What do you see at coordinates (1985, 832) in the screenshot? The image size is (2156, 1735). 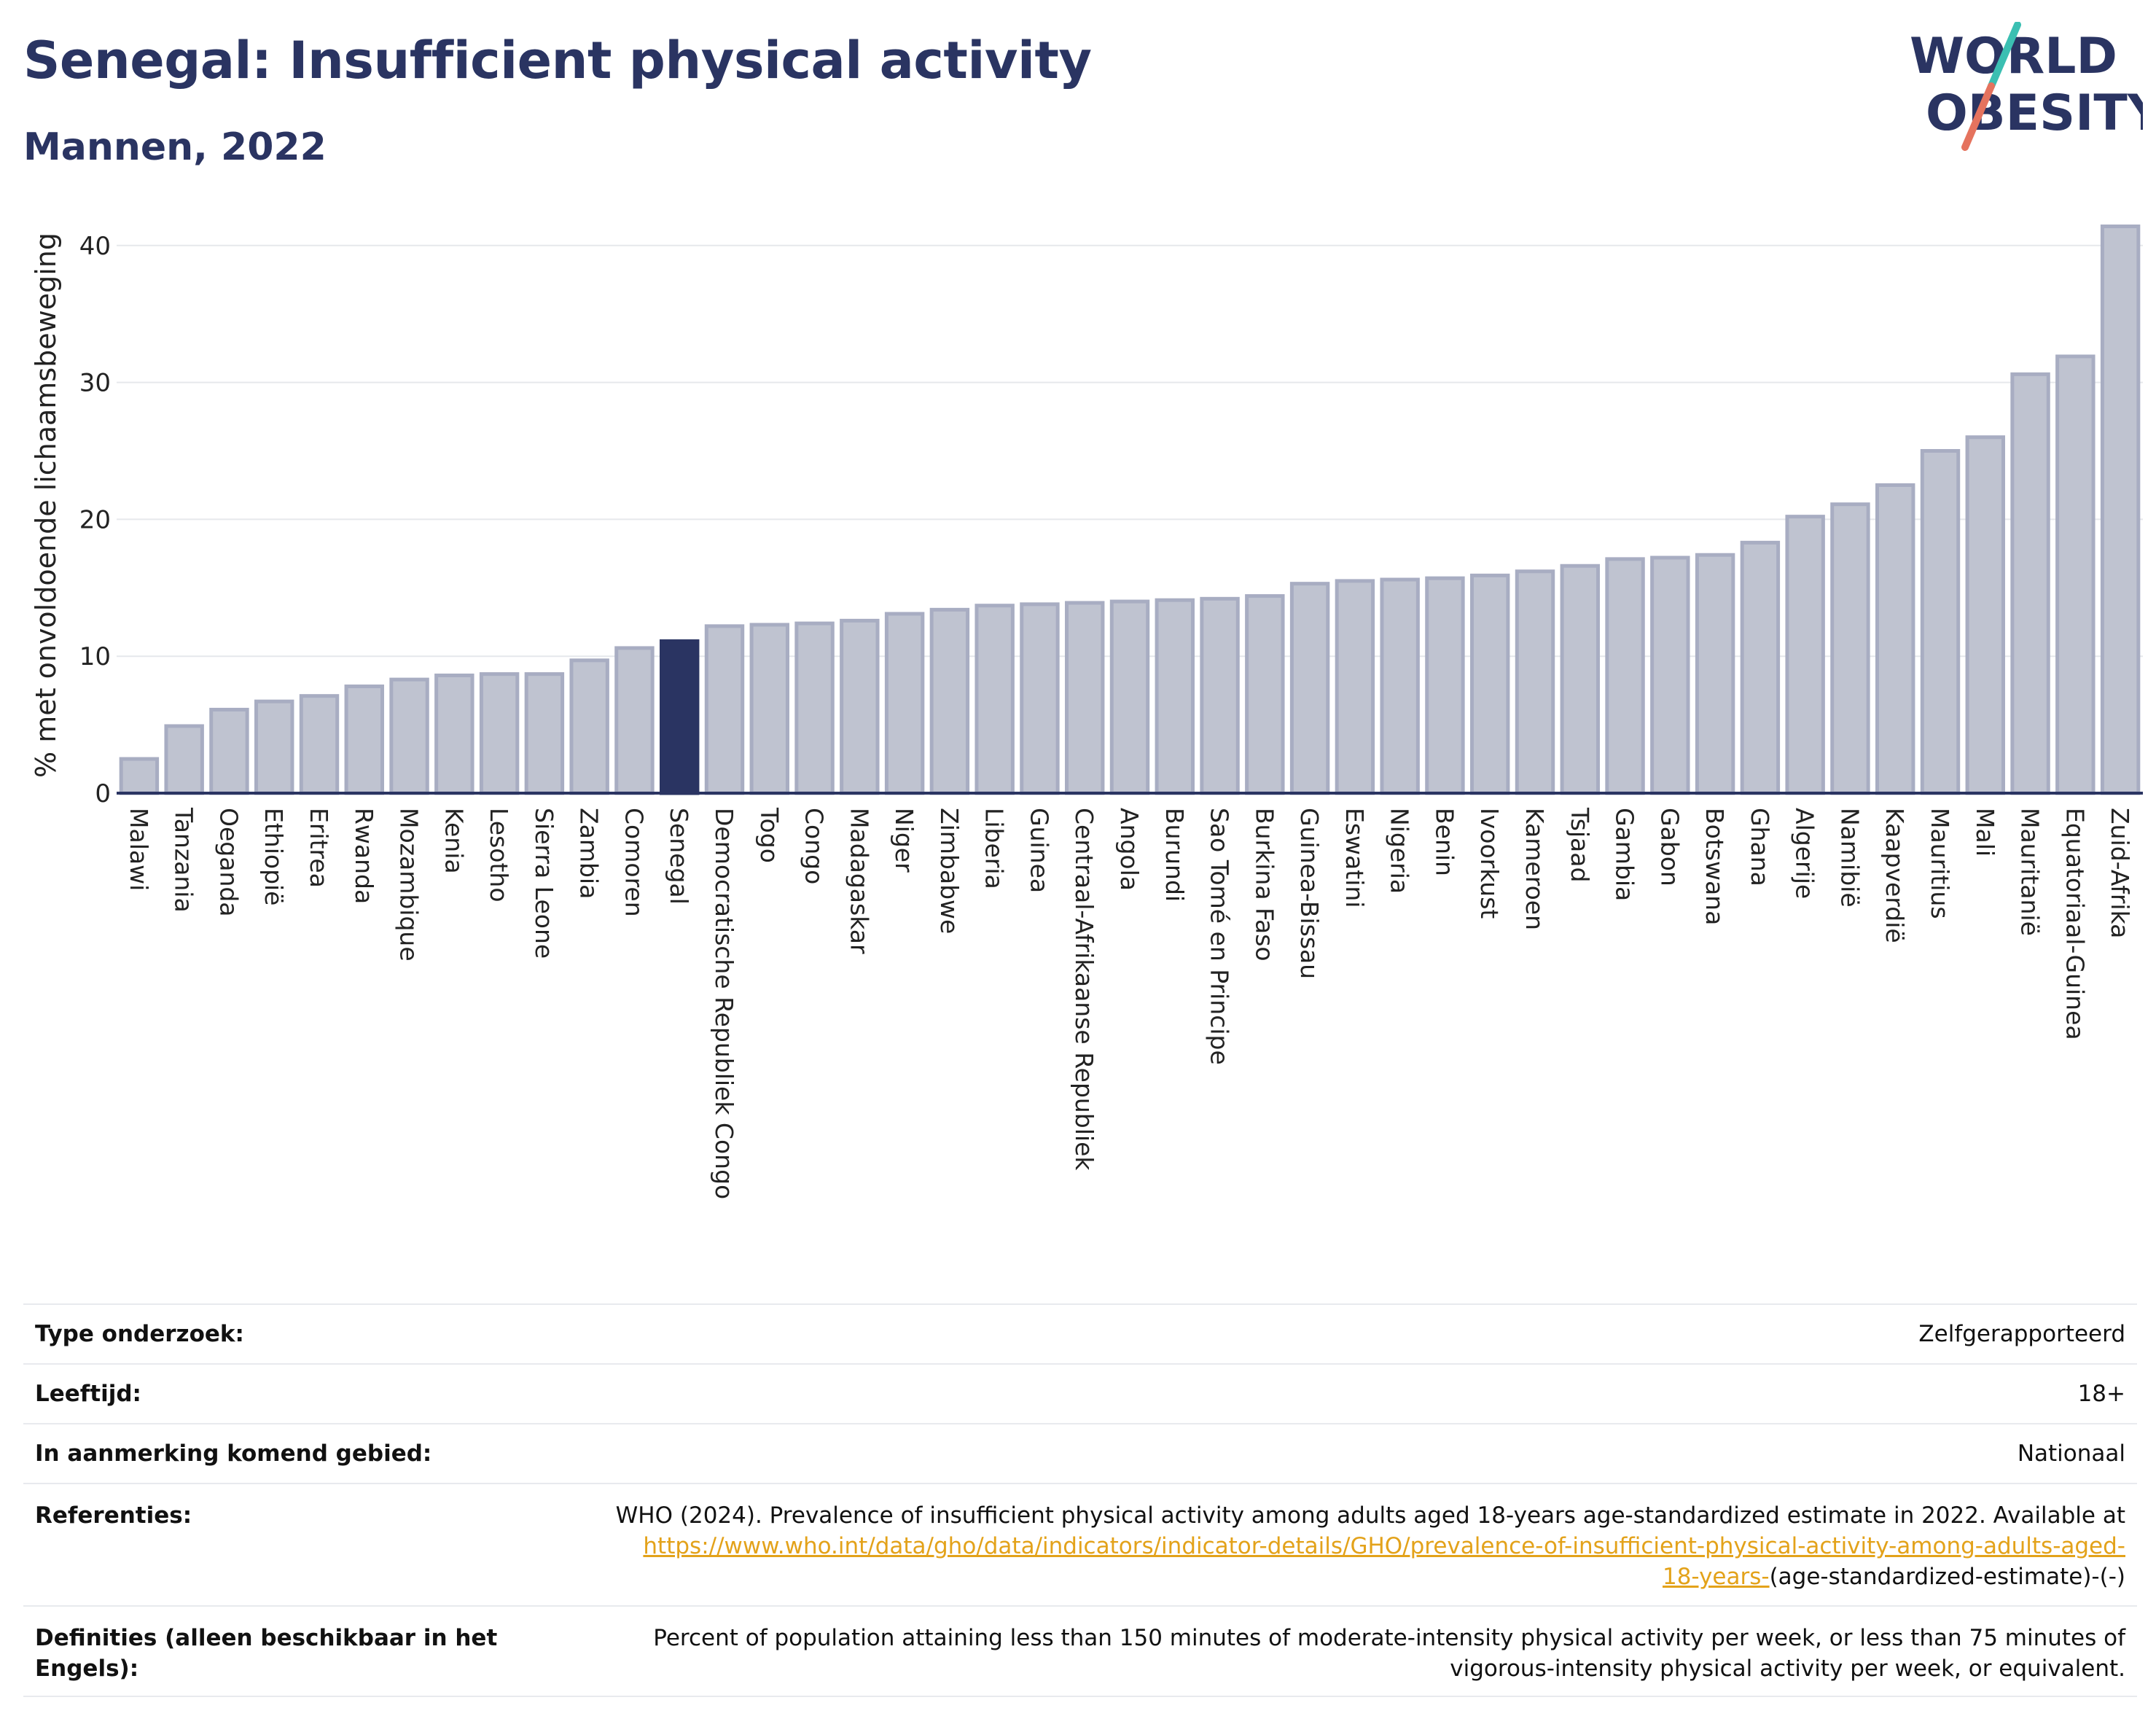 I see `x-tick-label: Mali` at bounding box center [1985, 832].